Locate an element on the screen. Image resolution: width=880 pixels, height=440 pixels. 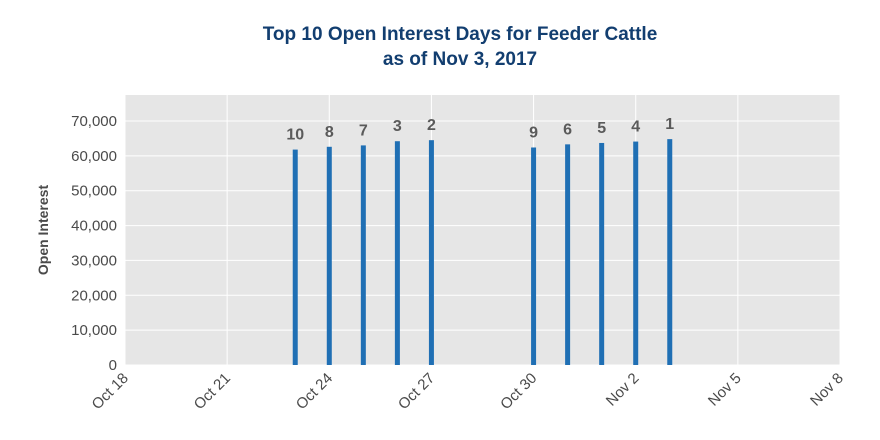
x-tick-label: Oct 24 is located at coordinates (314, 391).